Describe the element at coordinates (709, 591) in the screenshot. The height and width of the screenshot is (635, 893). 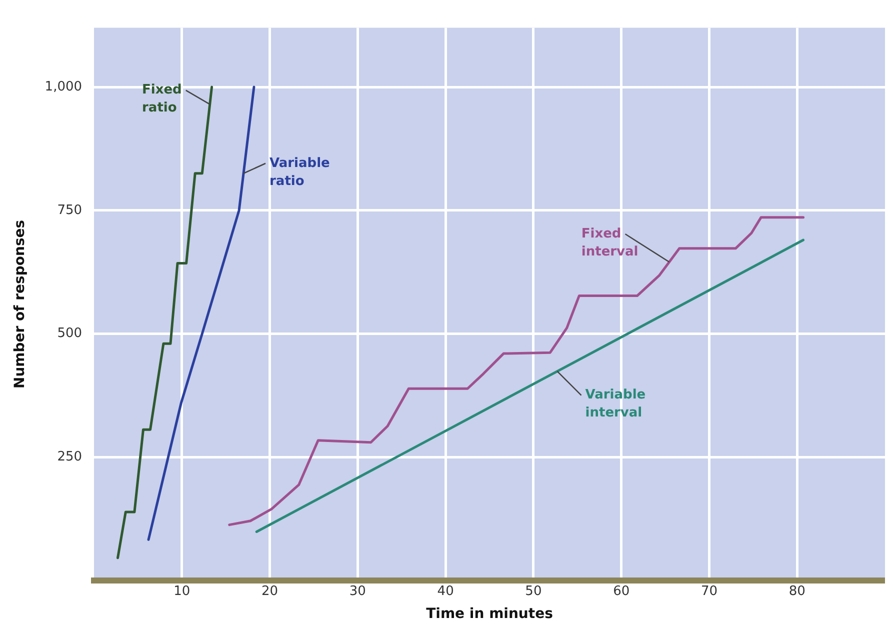
I see `x-tick-label: 70` at that location.